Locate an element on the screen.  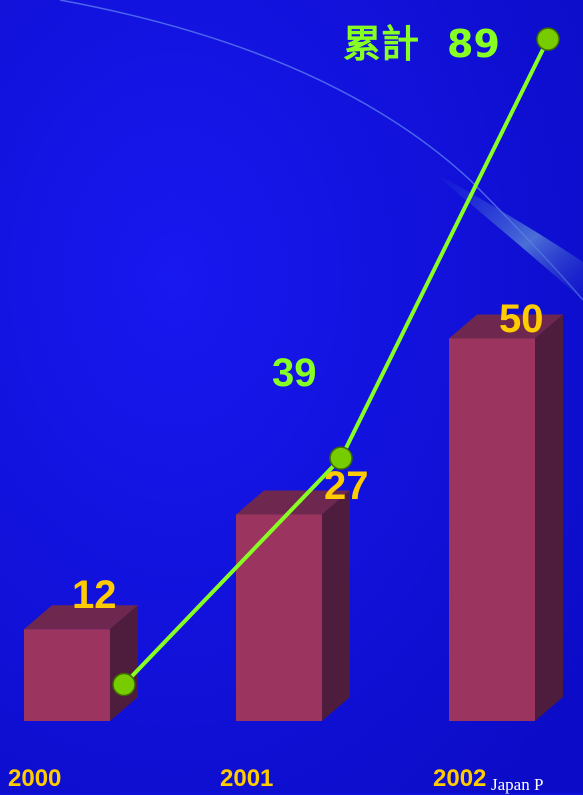
bar-2000 is located at coordinates (81, 663).